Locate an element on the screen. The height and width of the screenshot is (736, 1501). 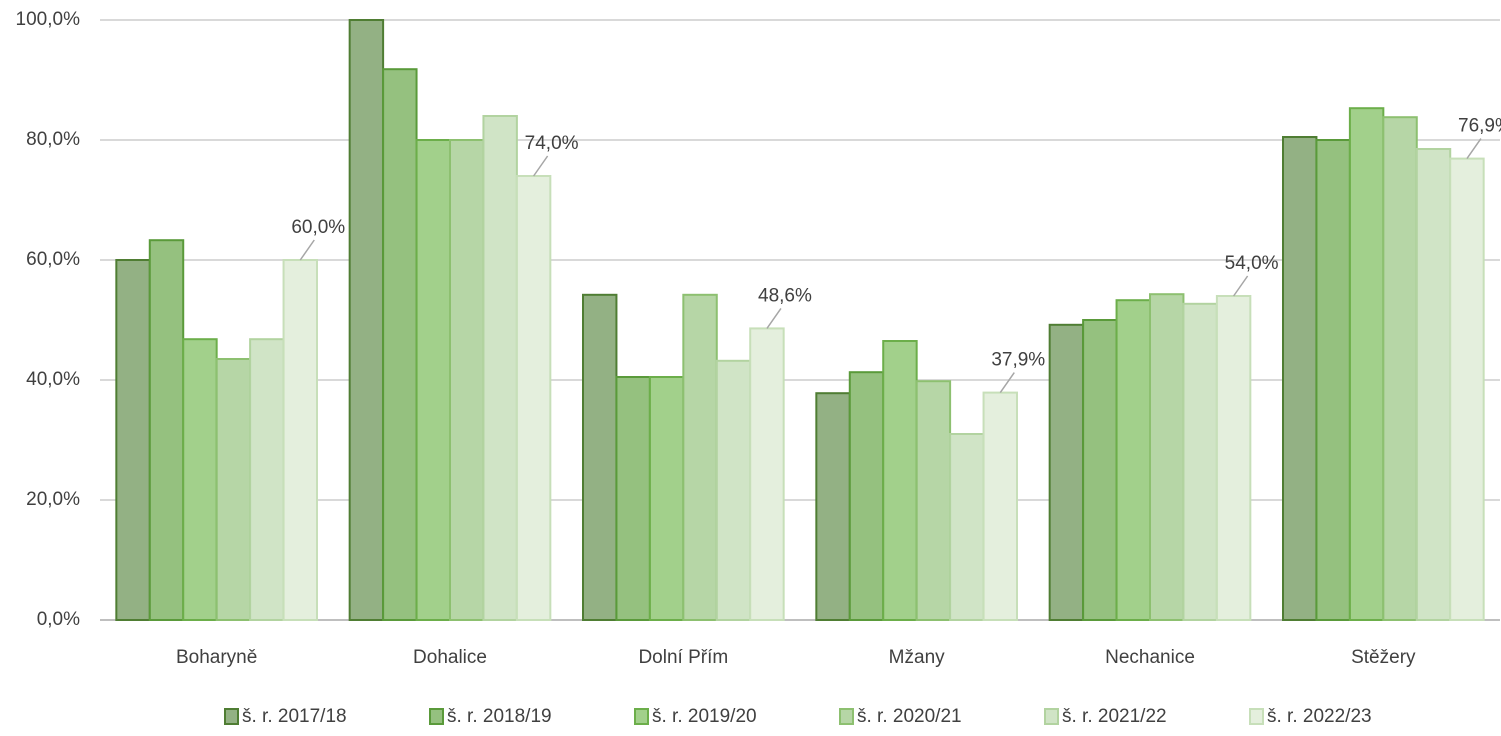
x-tick-label: Nechanice is located at coordinates (1150, 657).